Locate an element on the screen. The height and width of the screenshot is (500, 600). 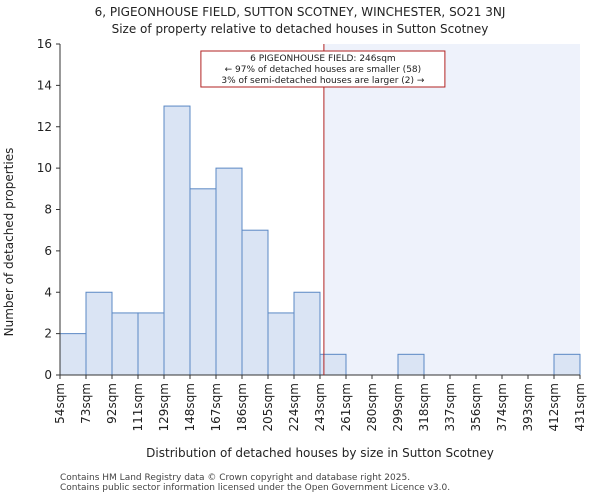
x-tick-label: 148sqm is located at coordinates (190, 407).